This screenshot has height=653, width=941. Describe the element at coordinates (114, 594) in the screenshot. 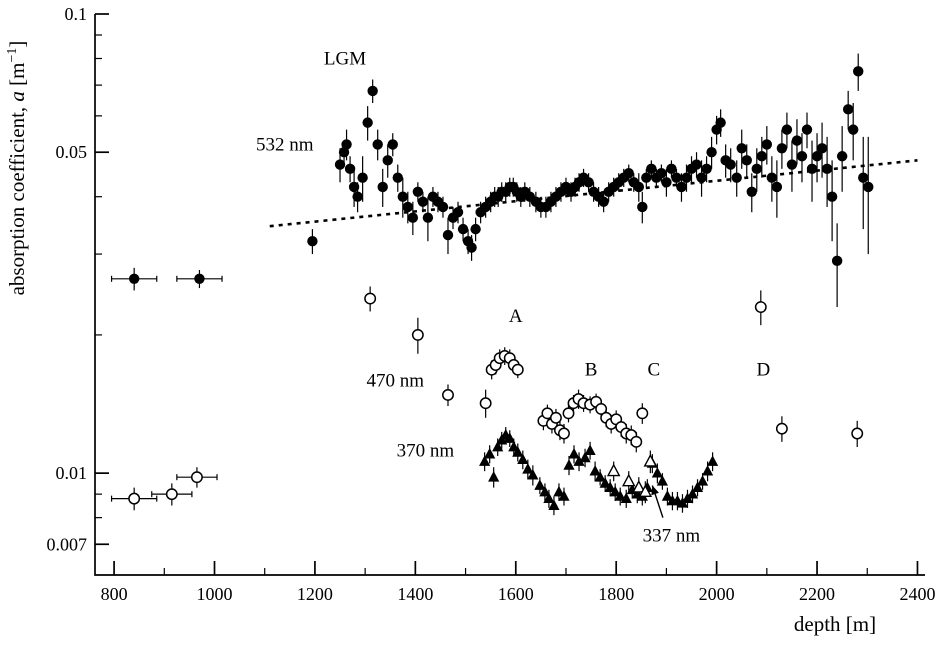

I see `x-tick-label: 800` at that location.